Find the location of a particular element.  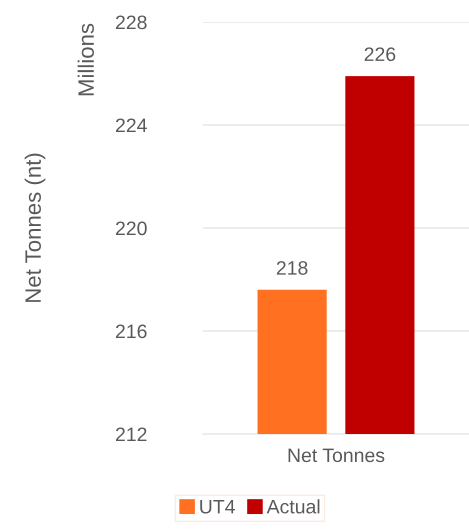

legend-label: UT4 is located at coordinates (217, 507).